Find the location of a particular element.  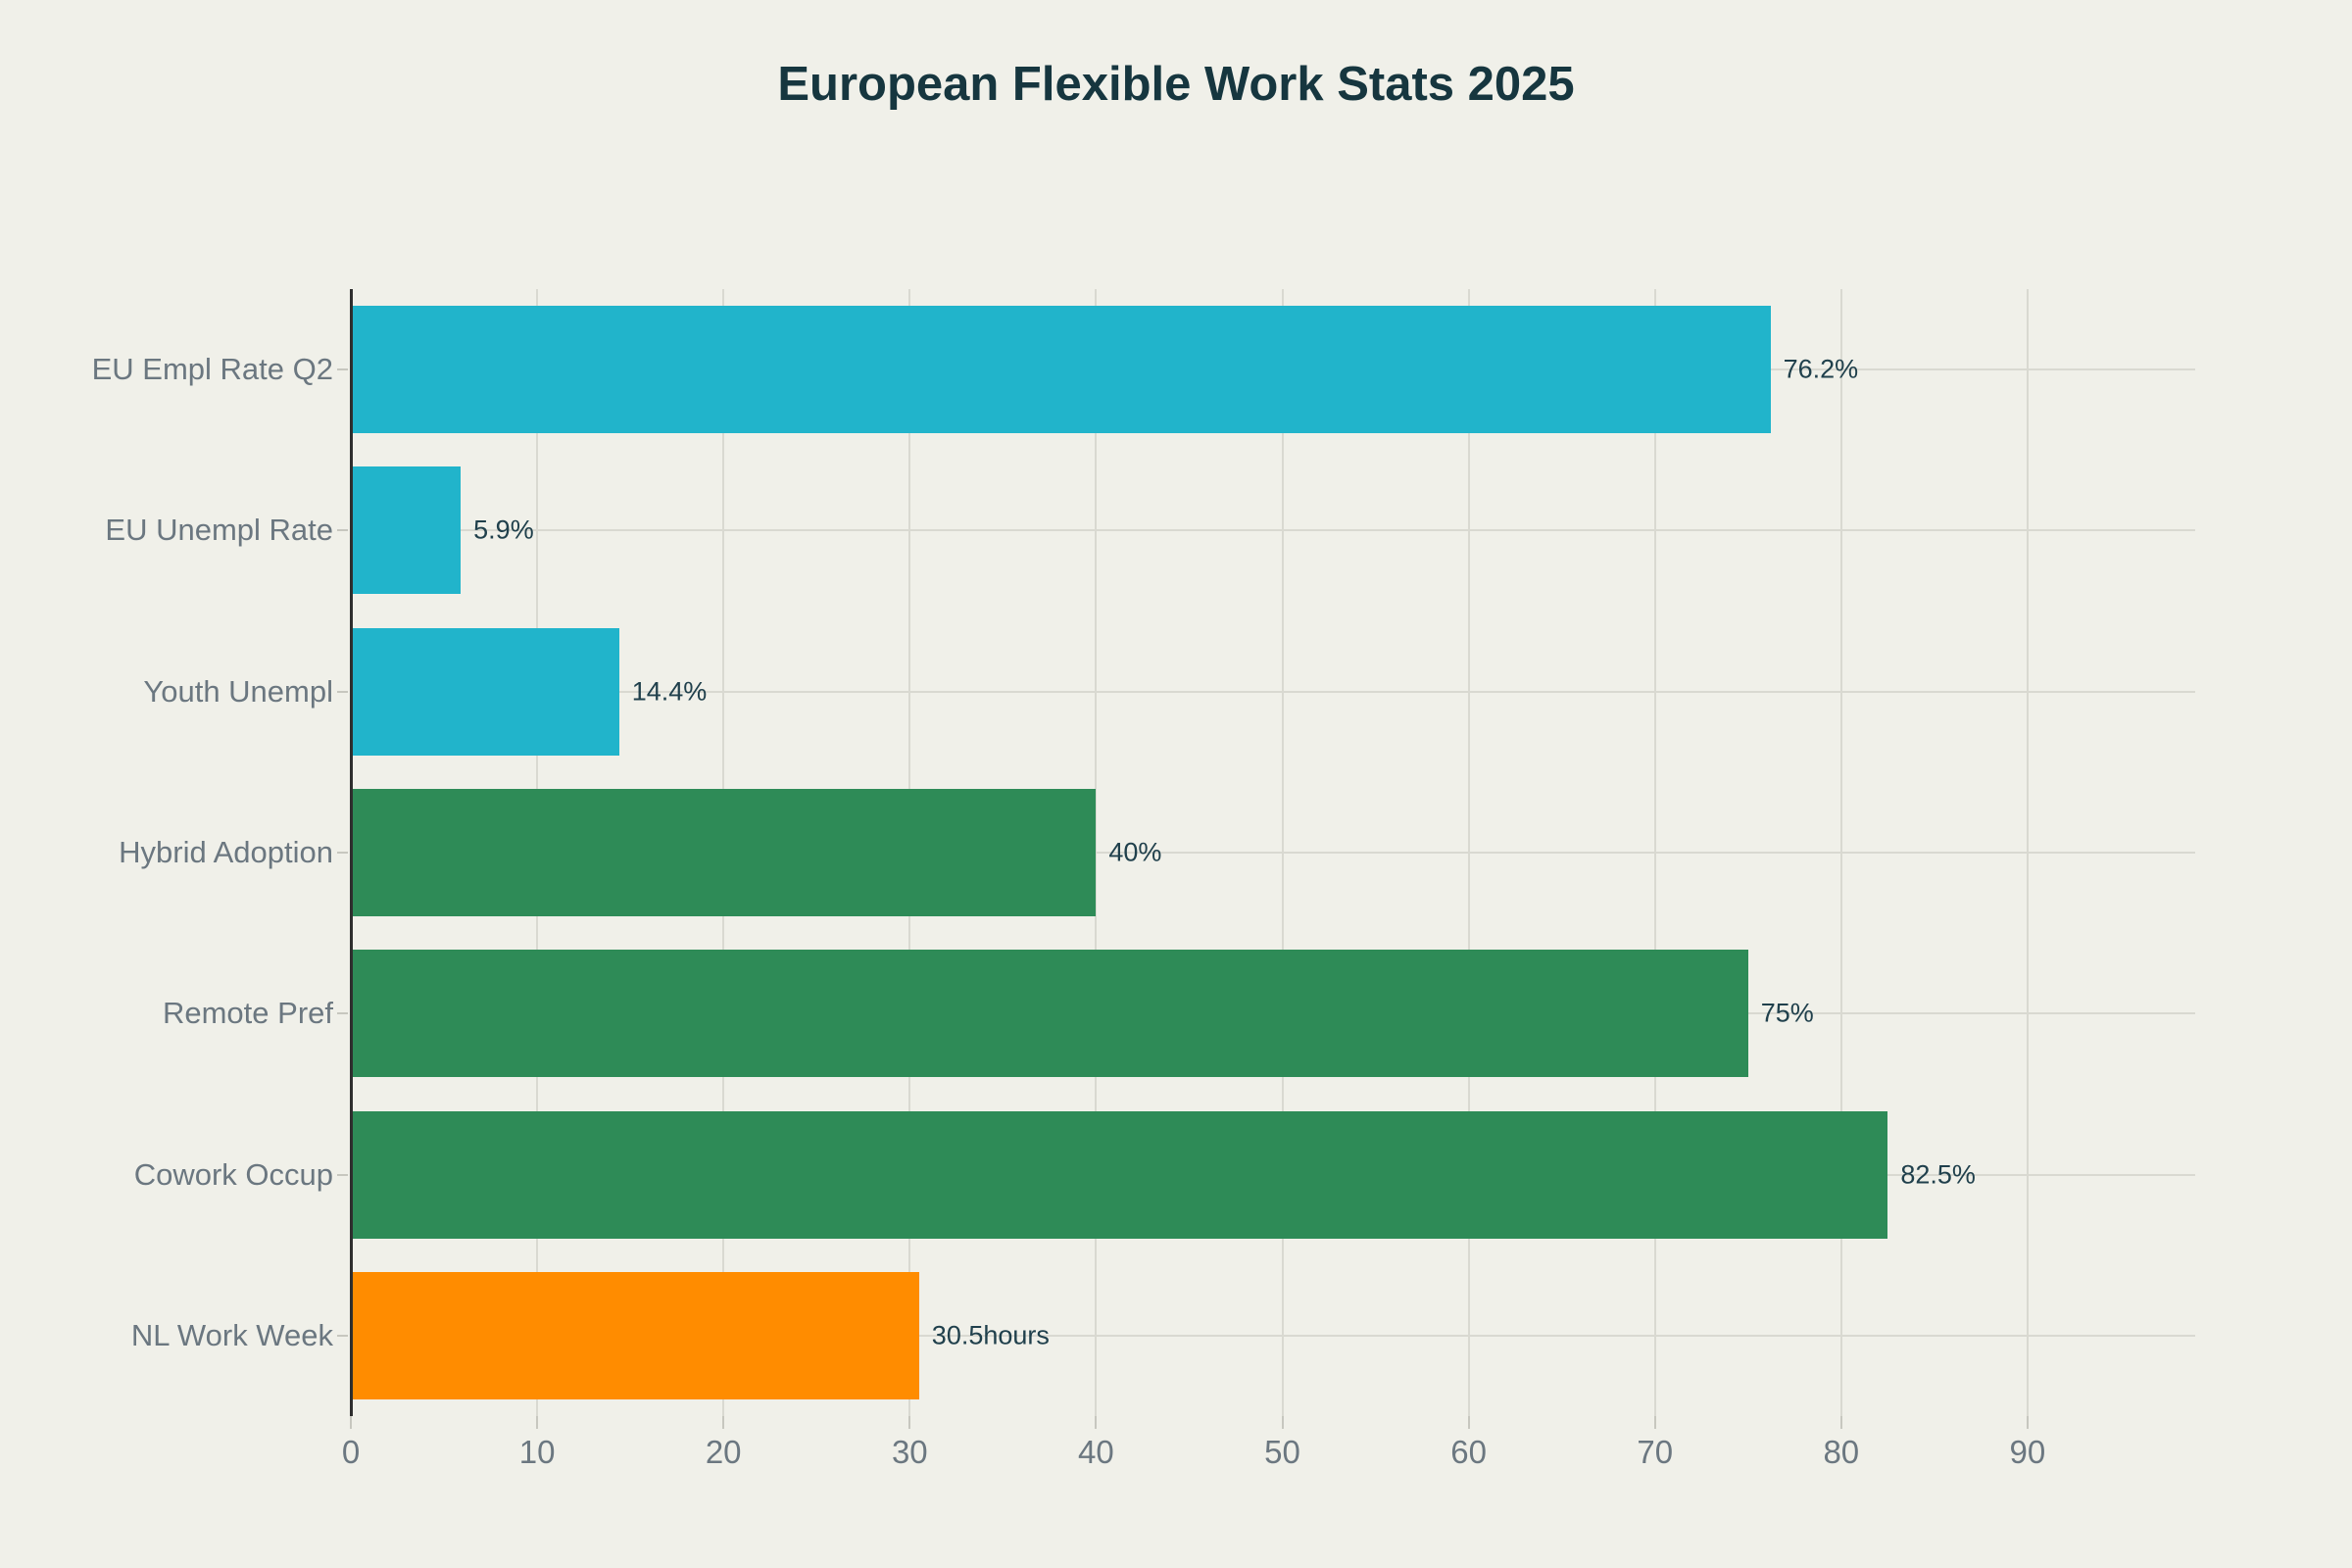

x-tick-label-90: 90 is located at coordinates (2027, 1452).